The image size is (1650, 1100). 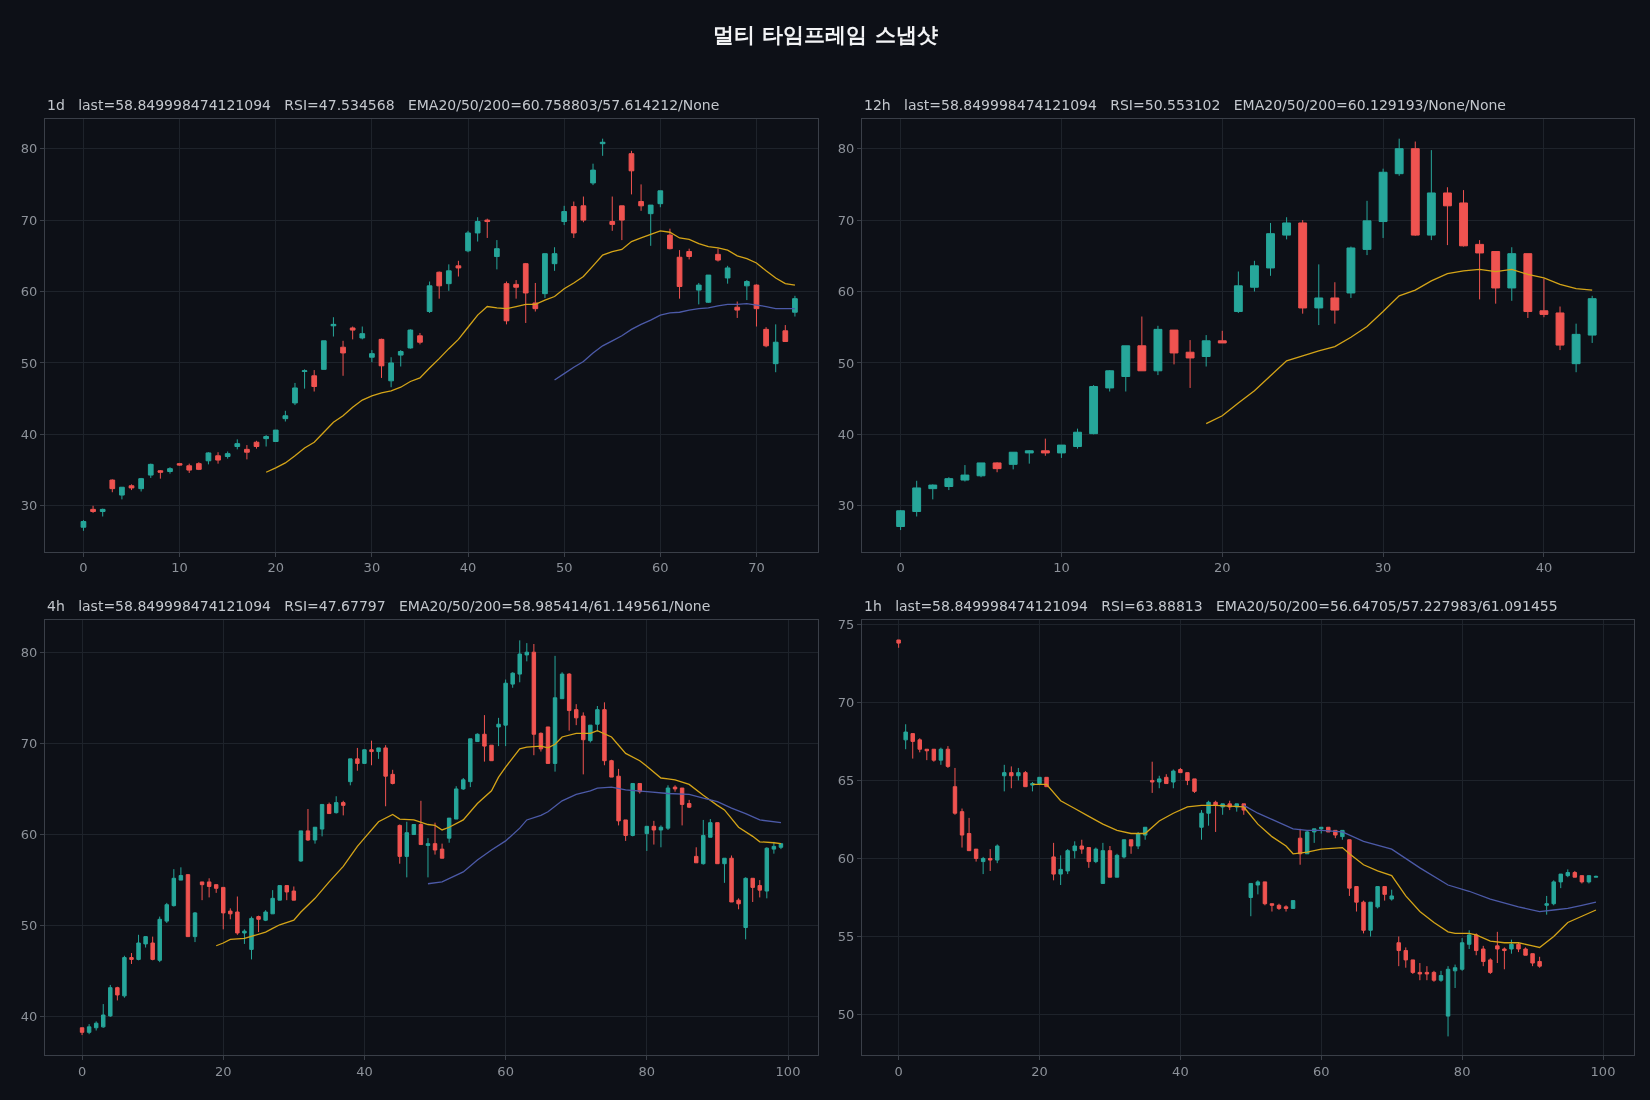 What do you see at coordinates (505, 1071) in the screenshot?
I see `x-tick-label: 60` at bounding box center [505, 1071].